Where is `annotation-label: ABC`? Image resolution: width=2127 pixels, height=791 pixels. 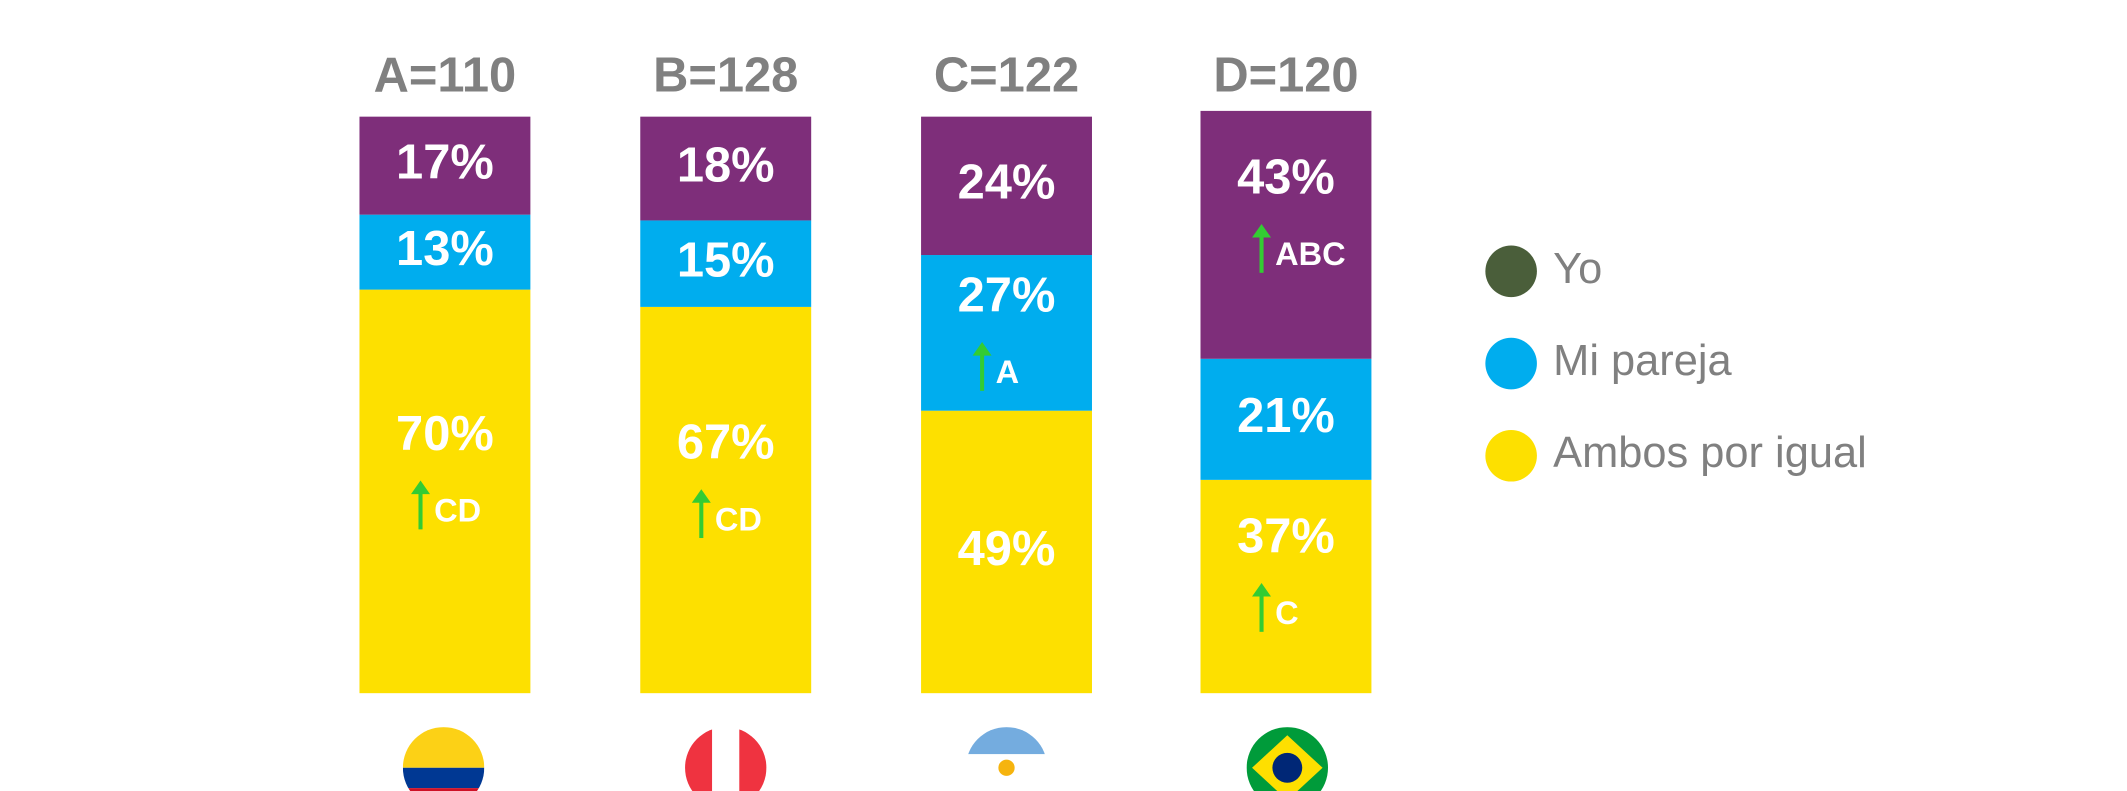
annotation-label: ABC is located at coordinates (1310, 254).